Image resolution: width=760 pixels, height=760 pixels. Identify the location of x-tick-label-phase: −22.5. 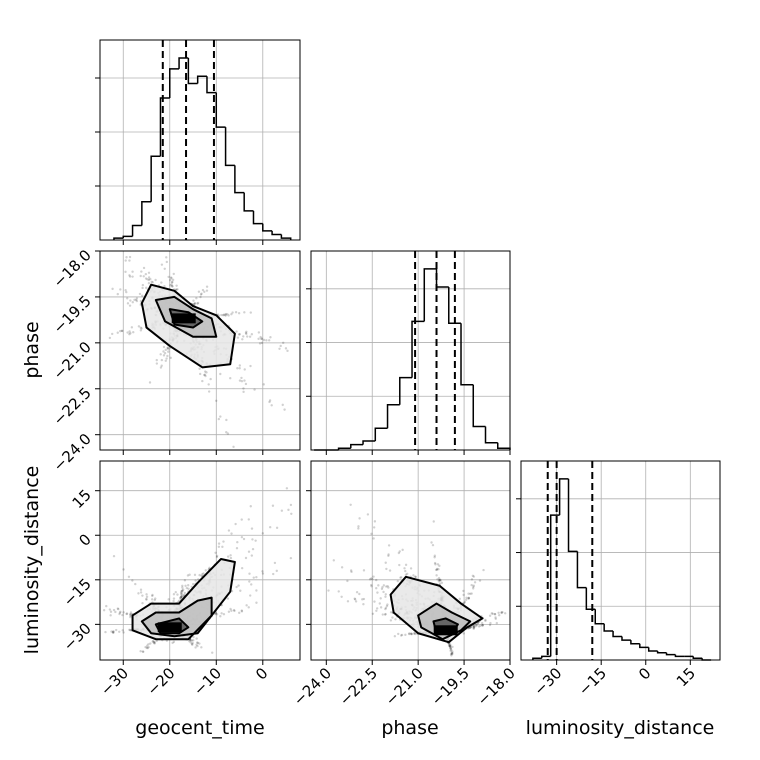
(358, 686).